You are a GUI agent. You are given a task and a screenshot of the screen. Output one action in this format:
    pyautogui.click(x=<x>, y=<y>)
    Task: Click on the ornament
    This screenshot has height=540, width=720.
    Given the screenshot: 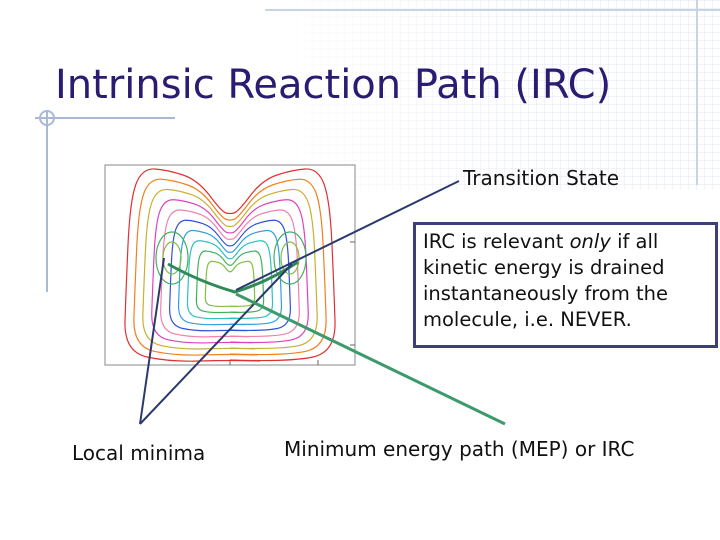 What is the action you would take?
    pyautogui.click(x=47, y=118)
    